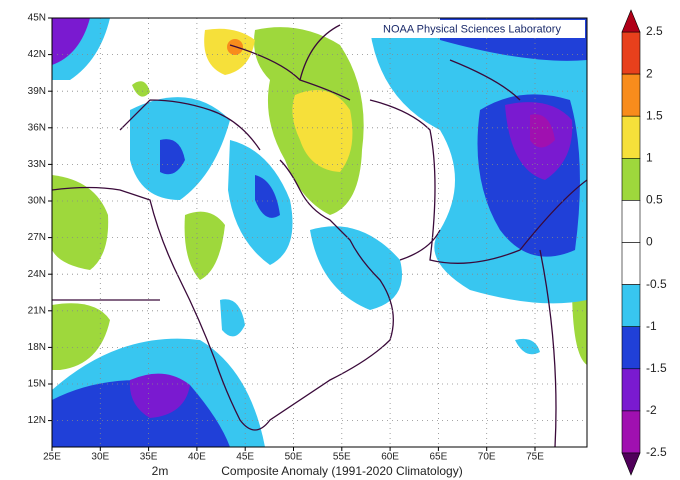  I want to click on colorbar-label: 0, so click(649, 242).